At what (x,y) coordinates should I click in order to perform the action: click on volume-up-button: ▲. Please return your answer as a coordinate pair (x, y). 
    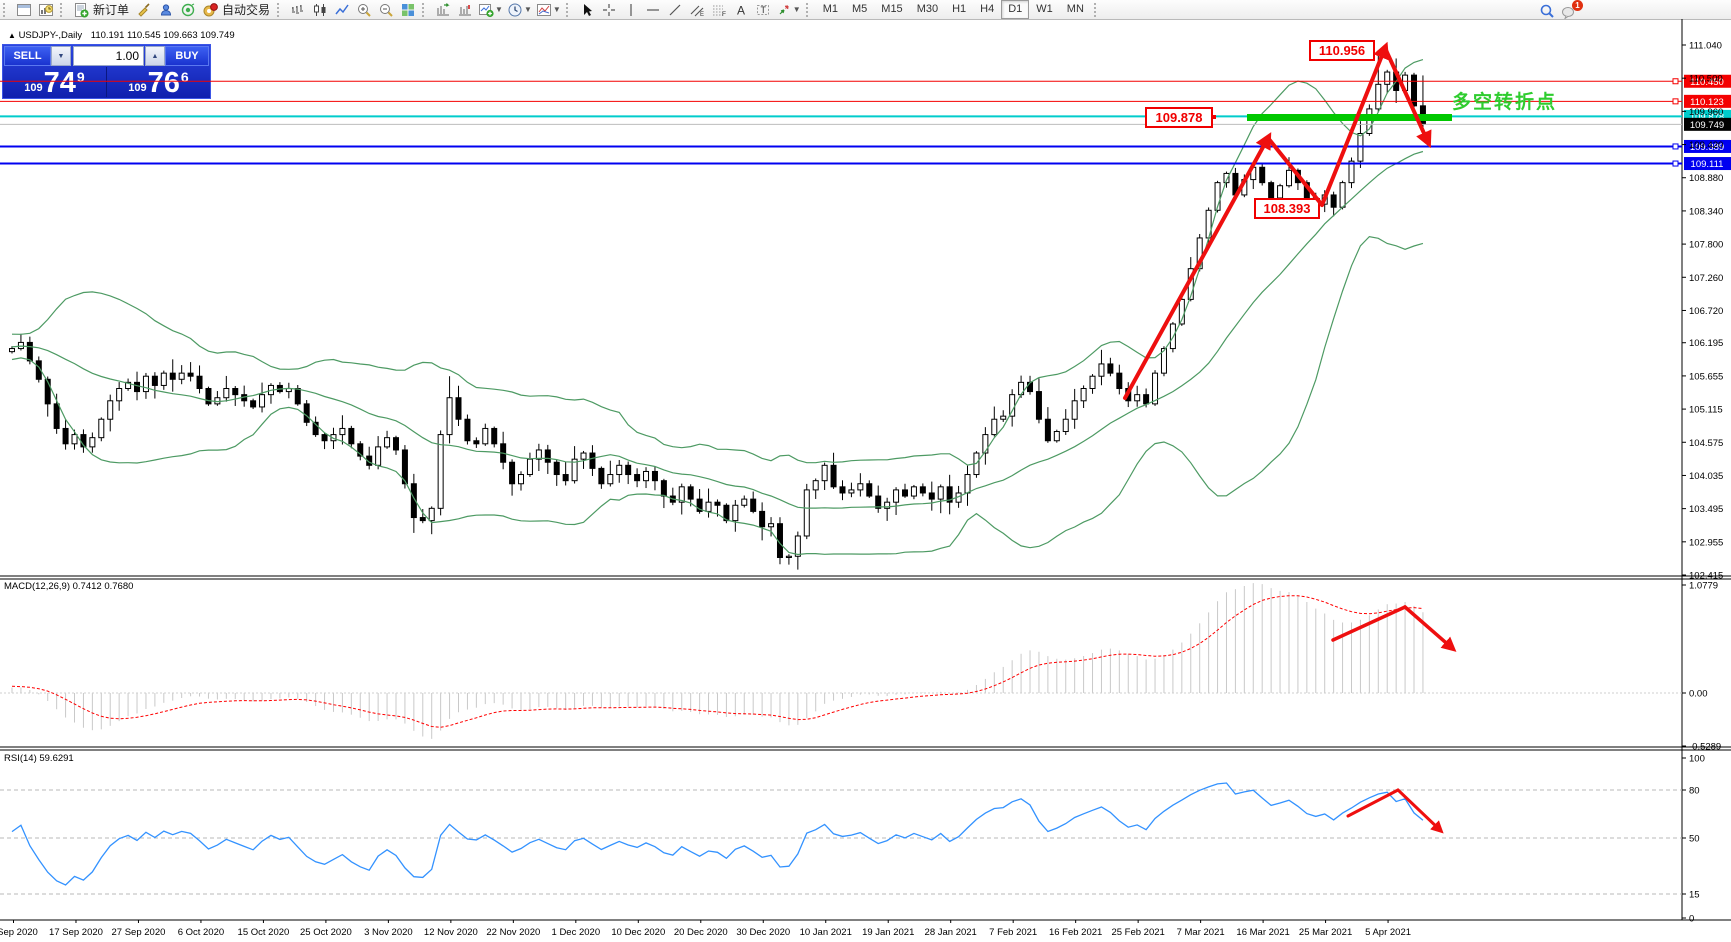
    Looking at the image, I should click on (155, 56).